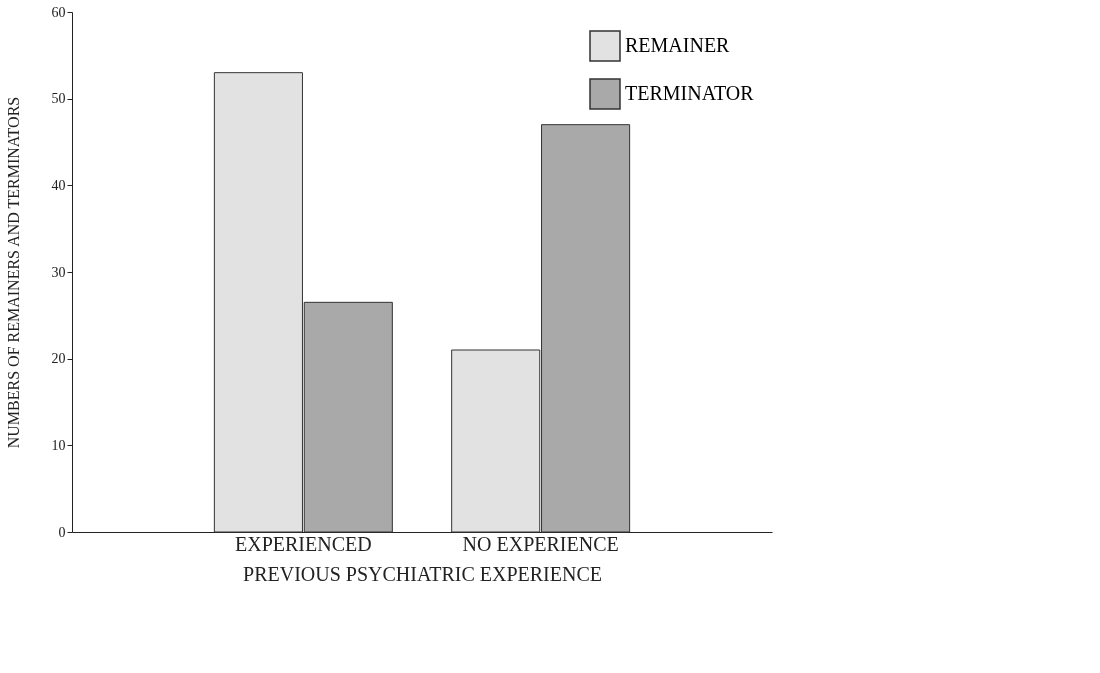  I want to click on y-tick-label: 50, so click(58, 99).